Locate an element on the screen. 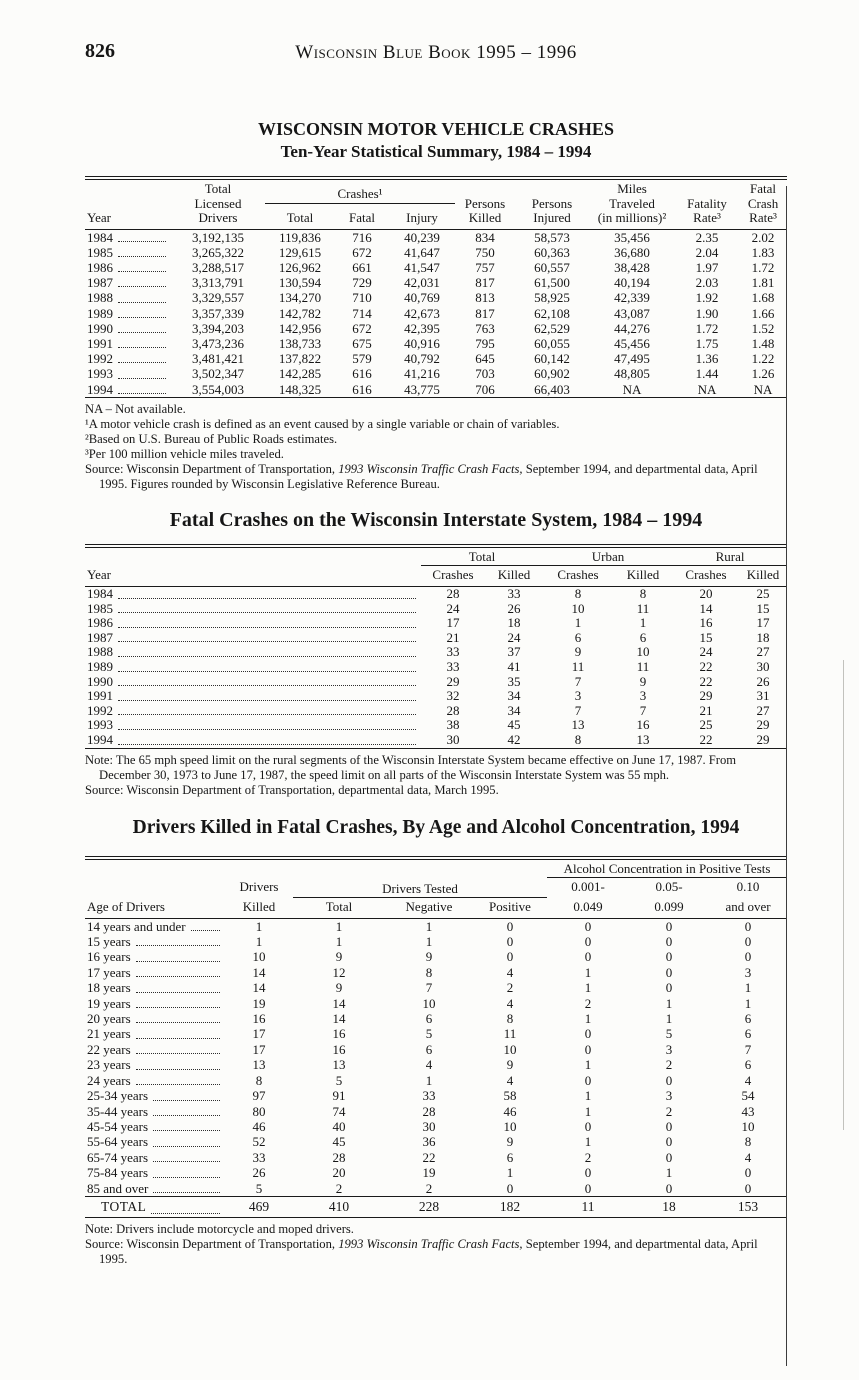 The height and width of the screenshot is (1380, 859). table-cell: 41,647 is located at coordinates (422, 252).